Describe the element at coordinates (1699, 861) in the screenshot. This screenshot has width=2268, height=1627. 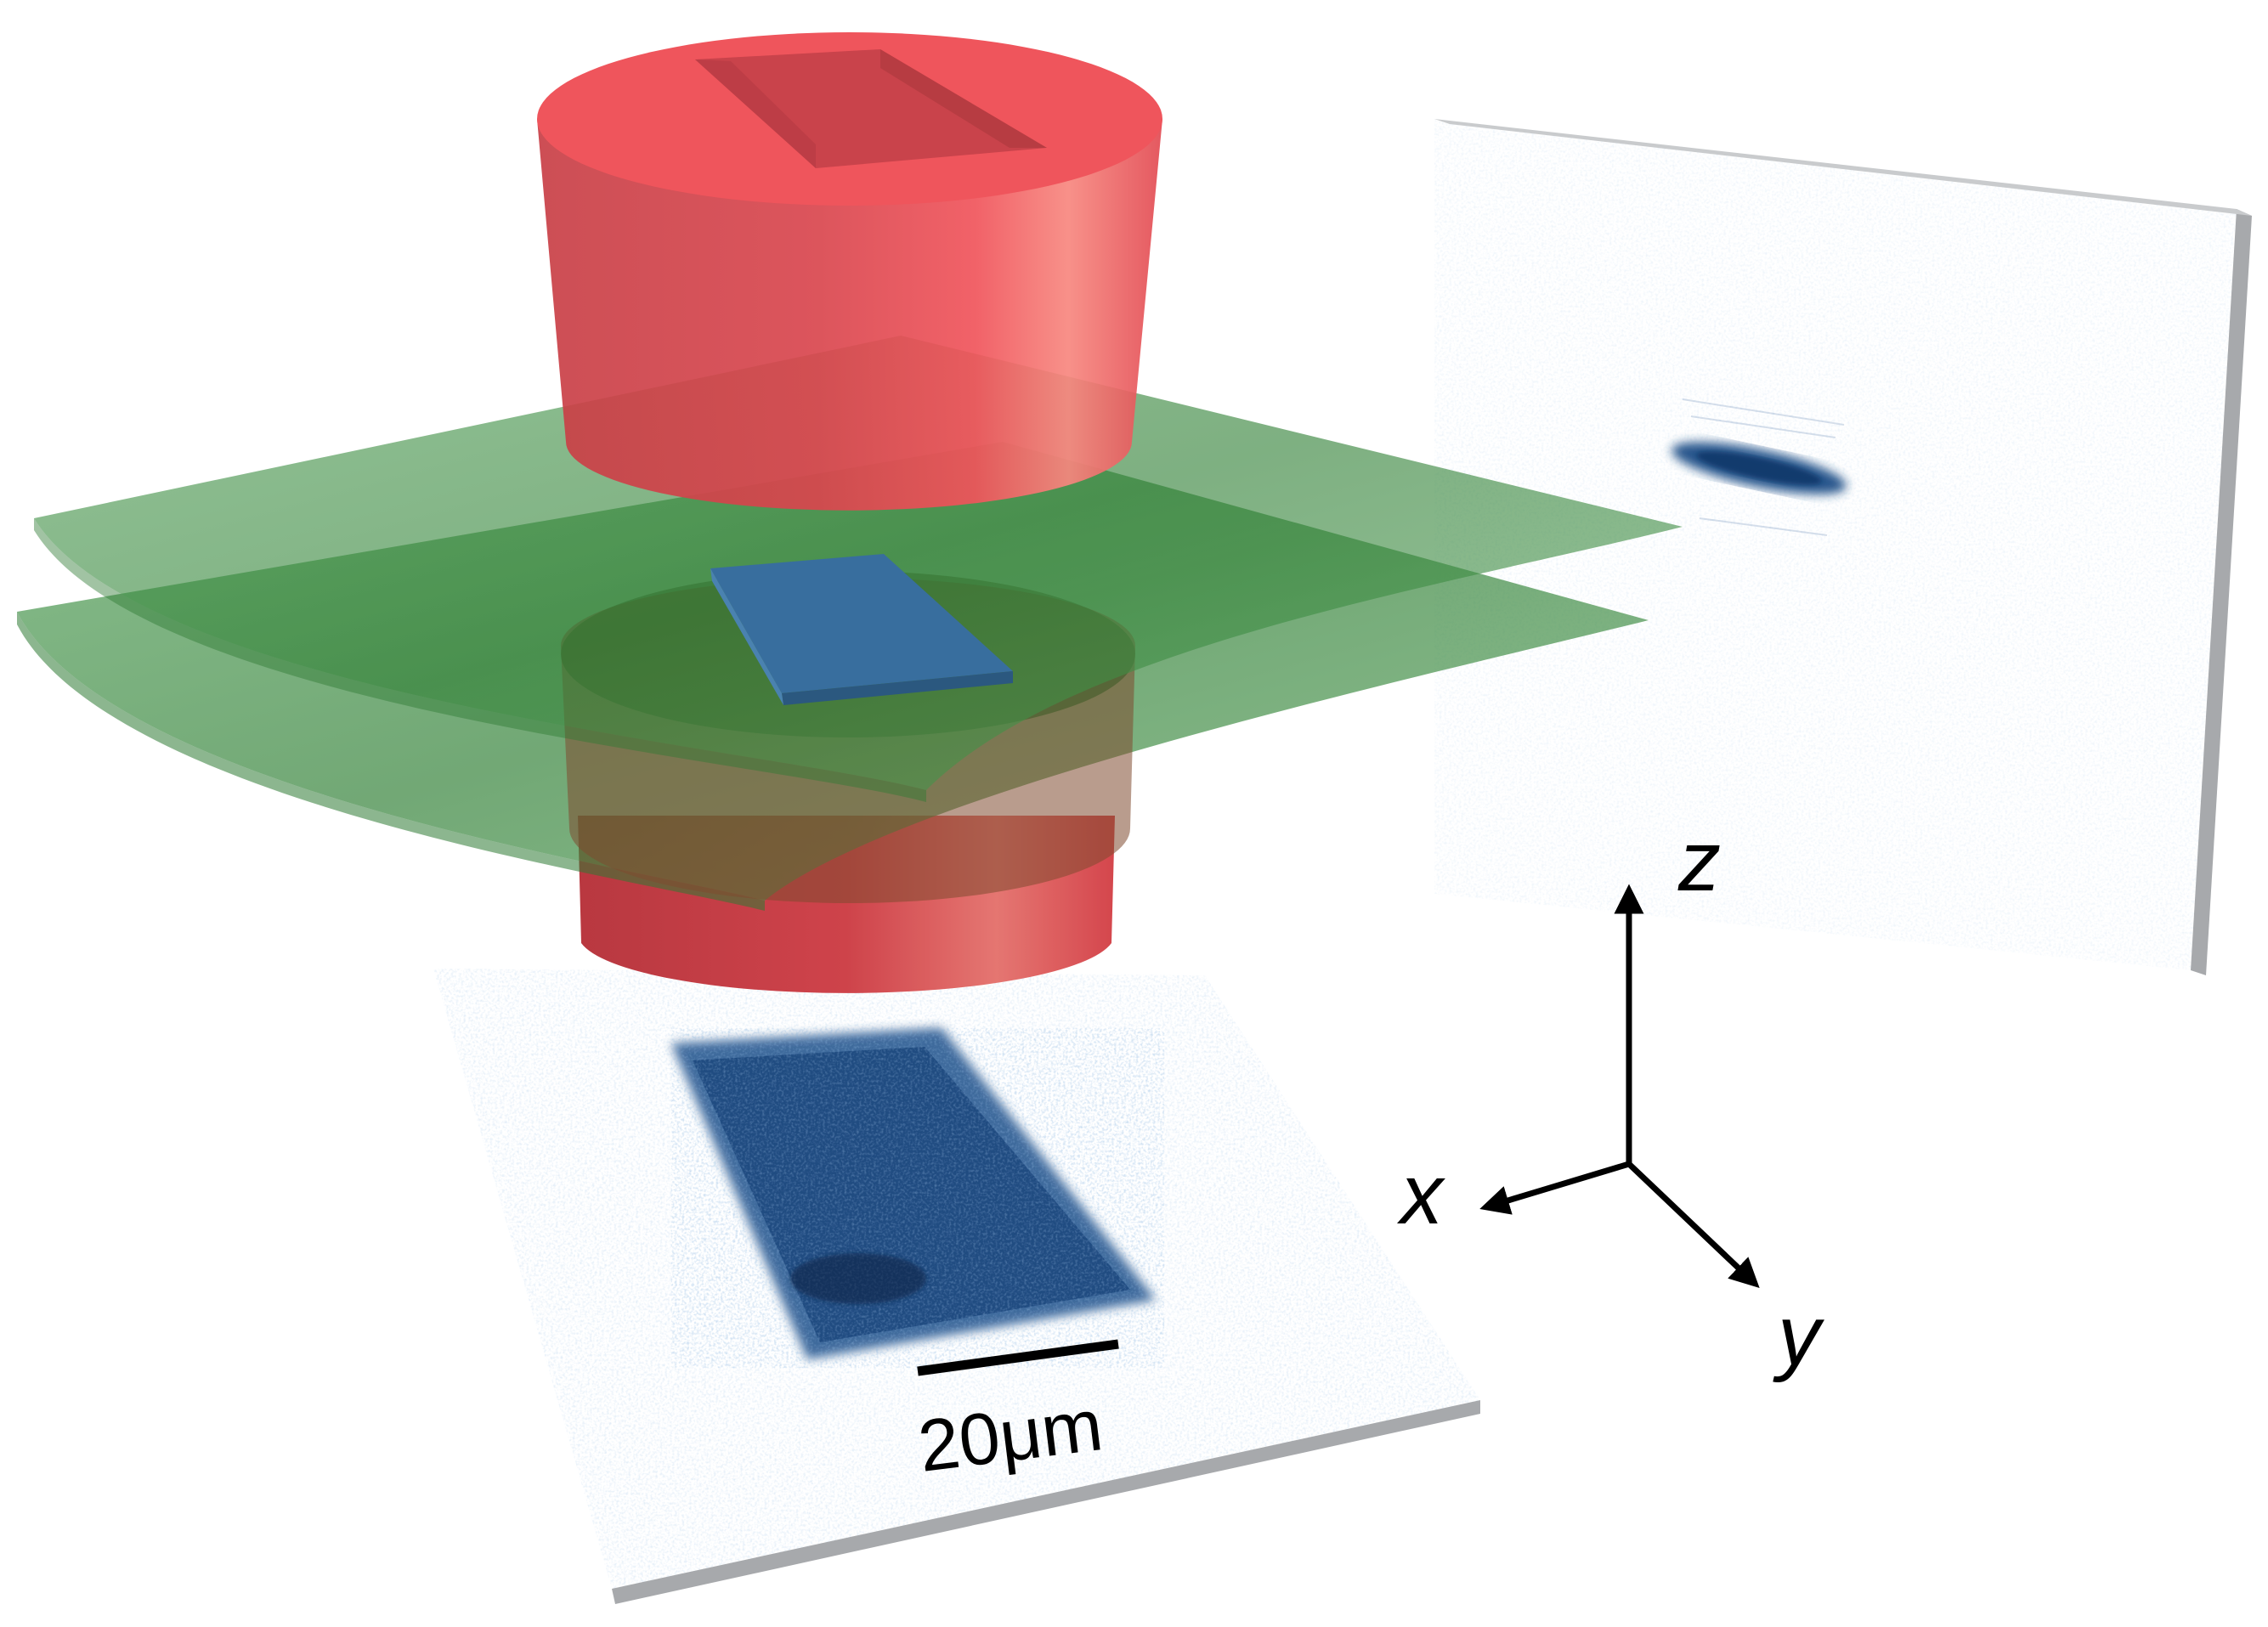
I see `z-axis-label: z` at that location.